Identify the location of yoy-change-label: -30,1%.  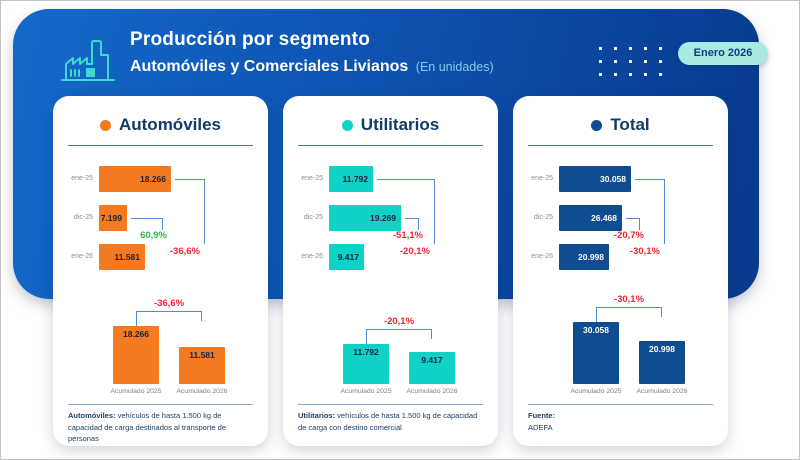
(644, 251).